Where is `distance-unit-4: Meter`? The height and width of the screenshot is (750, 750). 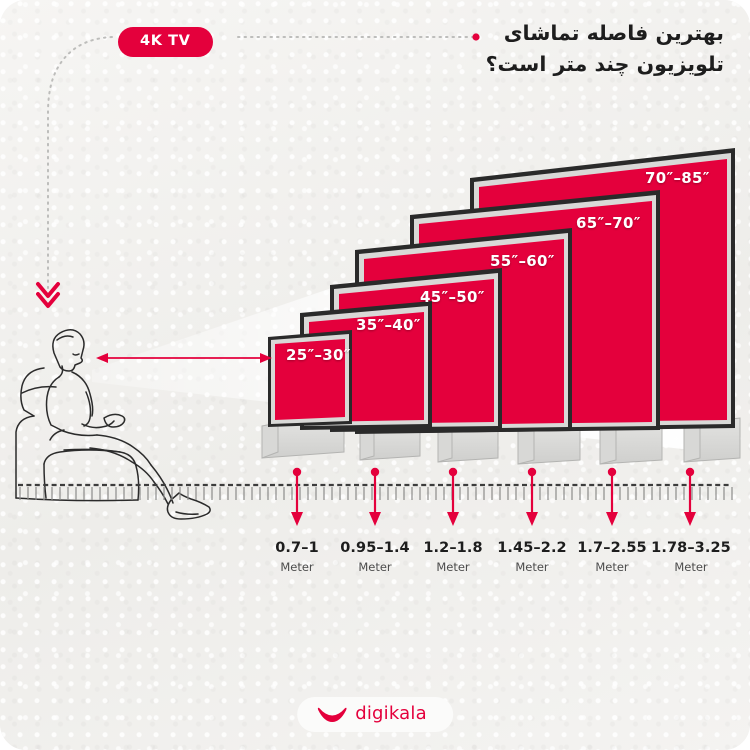
distance-unit-4: Meter is located at coordinates (532, 567).